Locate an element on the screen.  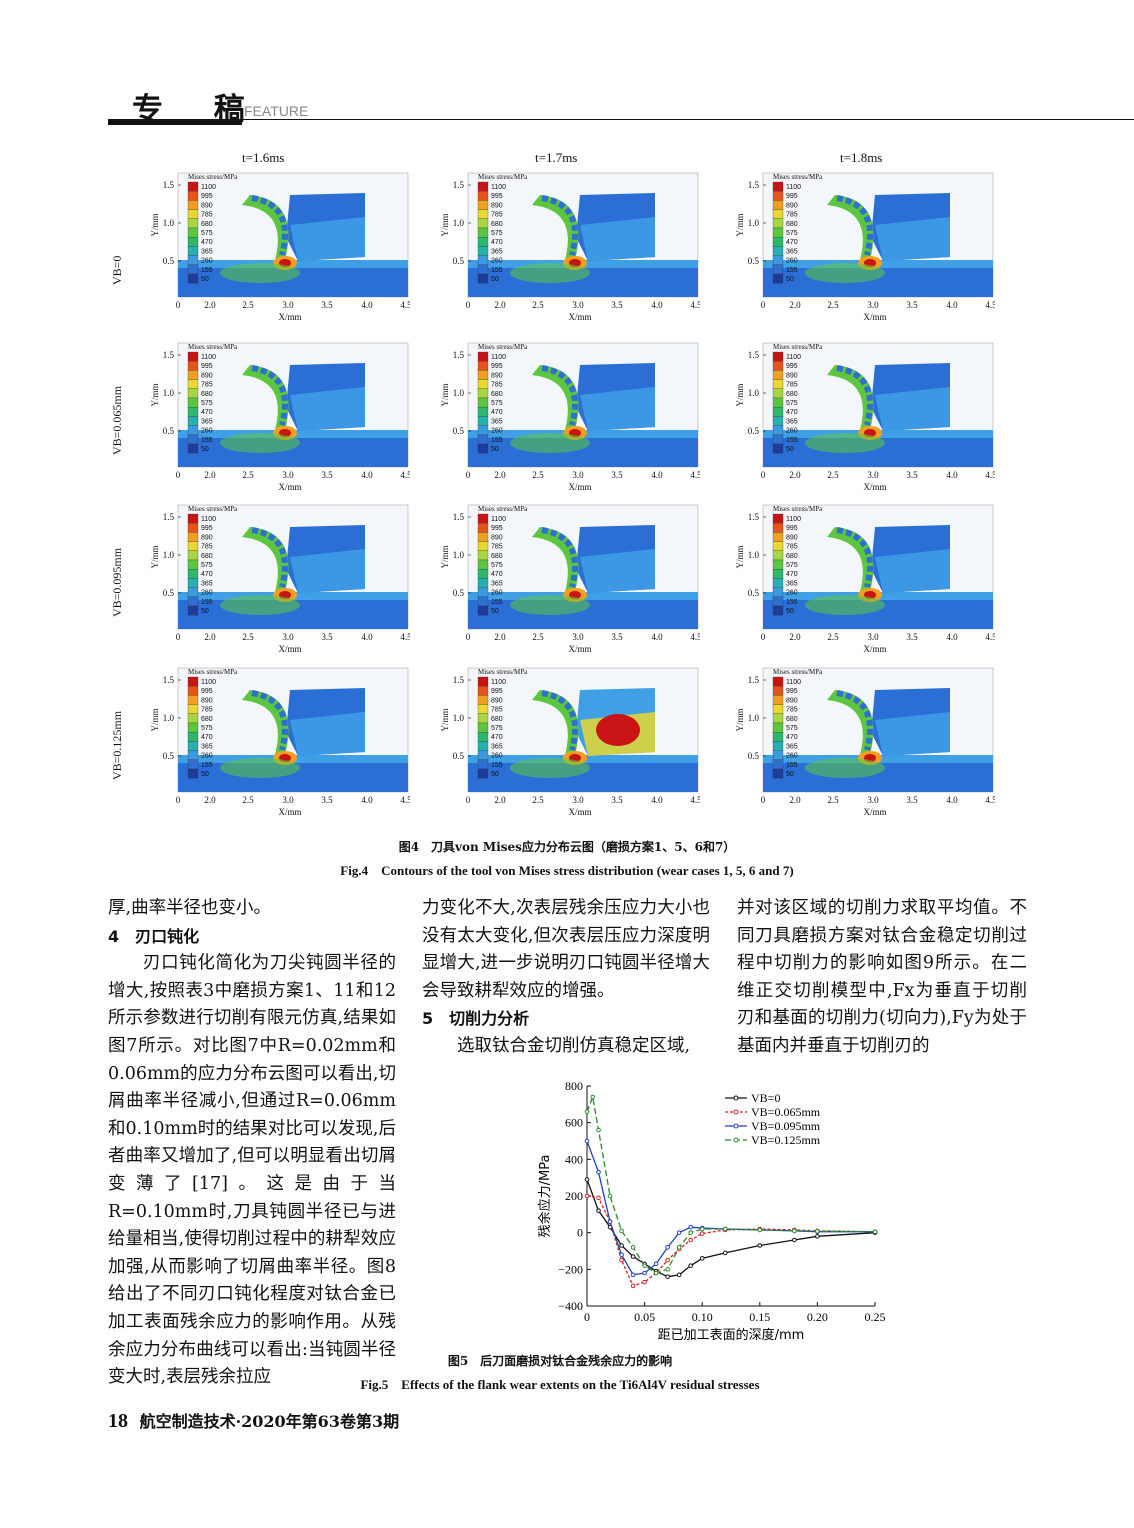
legend-value: 50 is located at coordinates (205, 611).